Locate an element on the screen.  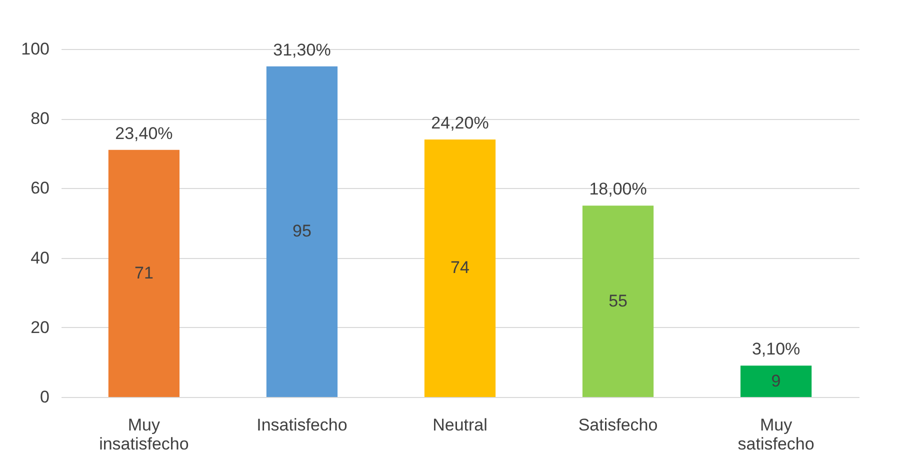
data-label: 74 is located at coordinates (460, 268).